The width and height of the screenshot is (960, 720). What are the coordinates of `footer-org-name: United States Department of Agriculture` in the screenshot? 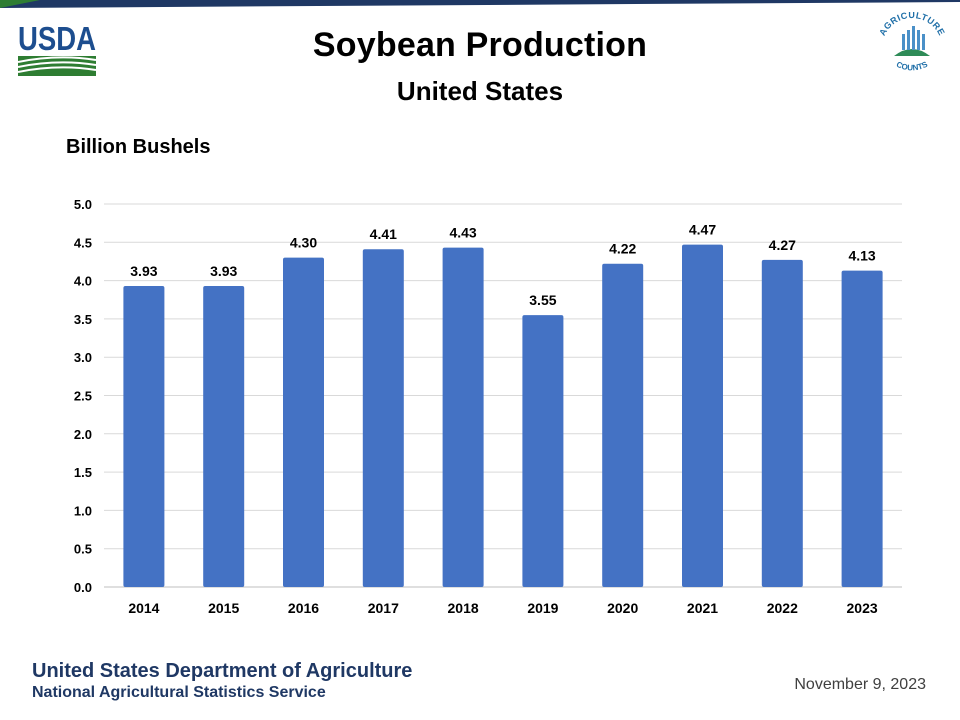 It's located at (222, 671).